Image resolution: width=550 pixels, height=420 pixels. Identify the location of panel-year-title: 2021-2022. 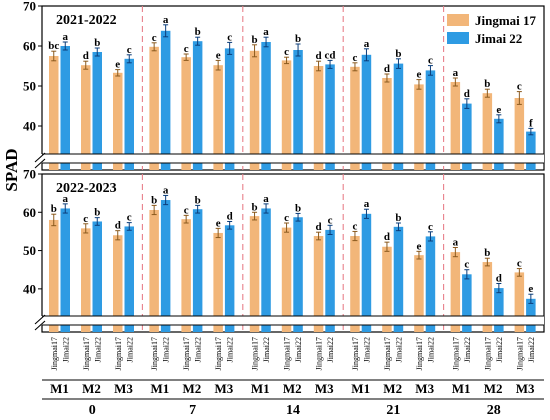
(86, 20).